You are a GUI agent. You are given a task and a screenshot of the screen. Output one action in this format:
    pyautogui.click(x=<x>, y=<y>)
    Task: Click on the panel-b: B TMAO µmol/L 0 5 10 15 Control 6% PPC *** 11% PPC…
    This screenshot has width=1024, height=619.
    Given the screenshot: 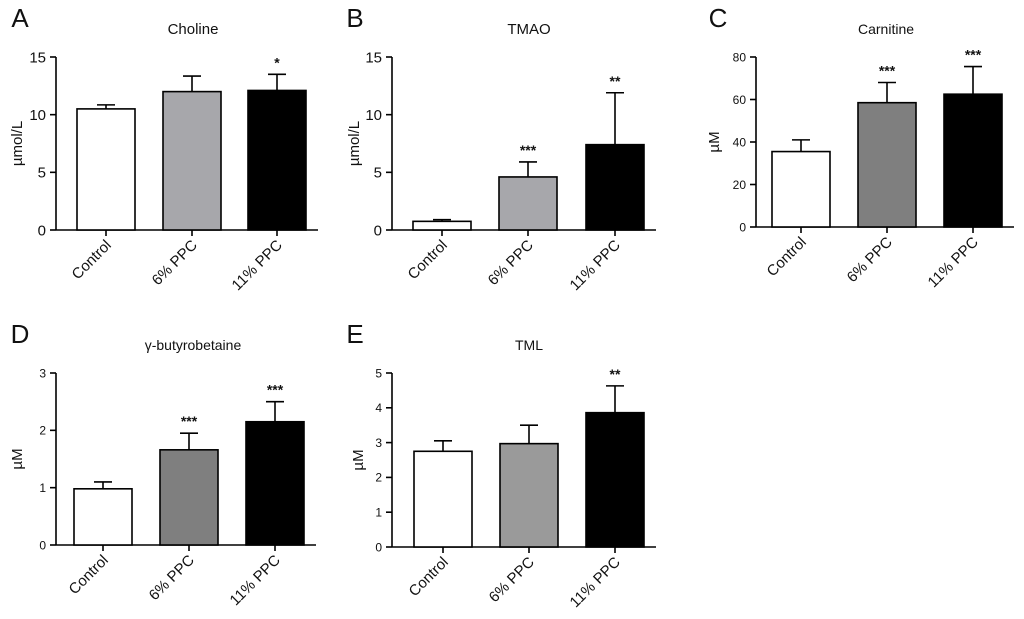 What is the action you would take?
    pyautogui.click(x=501, y=148)
    